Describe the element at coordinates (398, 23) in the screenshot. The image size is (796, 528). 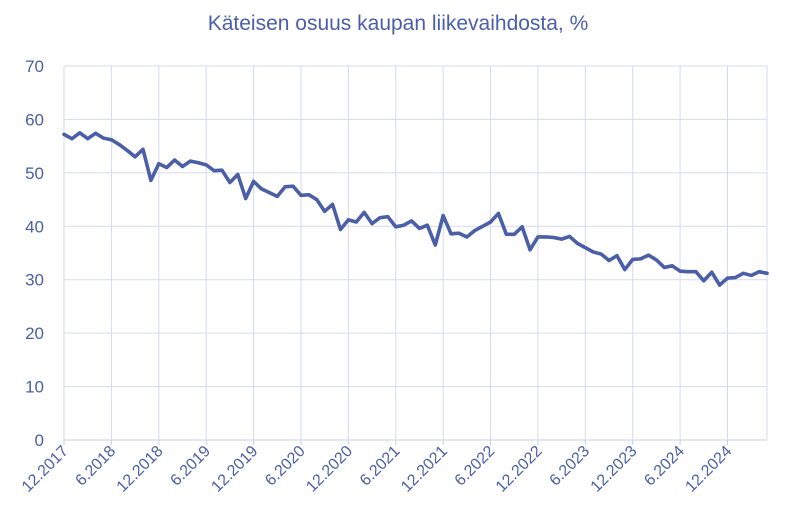
I see `chart-title: Käteisen osuus kaupan liikevaihdosta, %` at that location.